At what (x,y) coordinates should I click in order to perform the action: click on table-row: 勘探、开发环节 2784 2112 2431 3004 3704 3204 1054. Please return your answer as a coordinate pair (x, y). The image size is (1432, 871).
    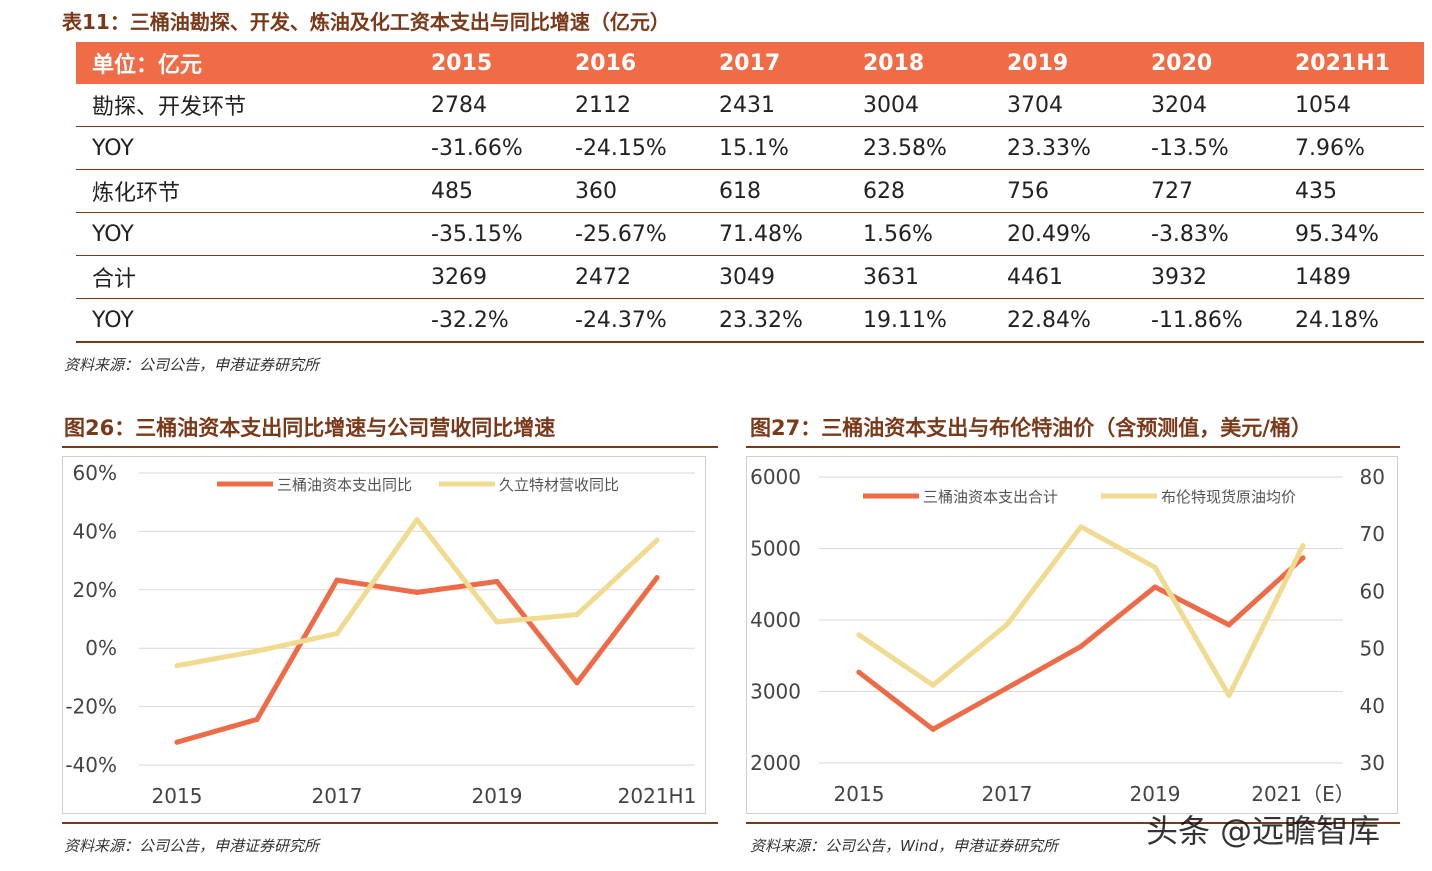
    Looking at the image, I should click on (750, 105).